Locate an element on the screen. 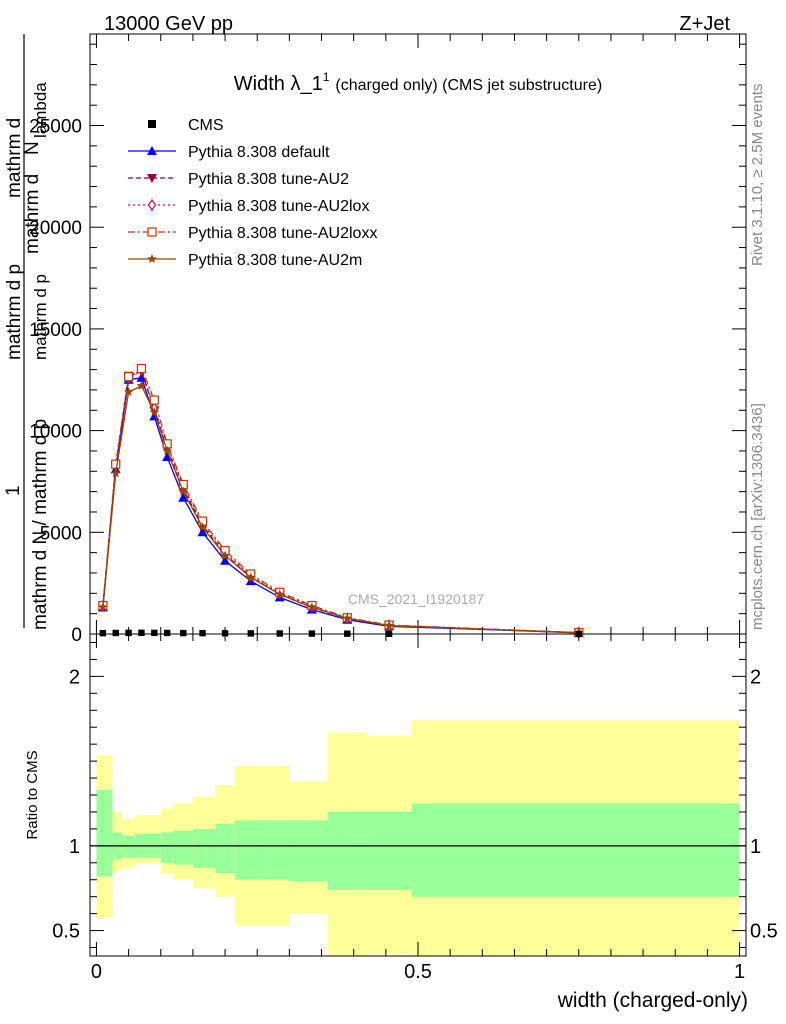 The height and width of the screenshot is (1024, 786). y-label-fragment: N is located at coordinates (32, 148).